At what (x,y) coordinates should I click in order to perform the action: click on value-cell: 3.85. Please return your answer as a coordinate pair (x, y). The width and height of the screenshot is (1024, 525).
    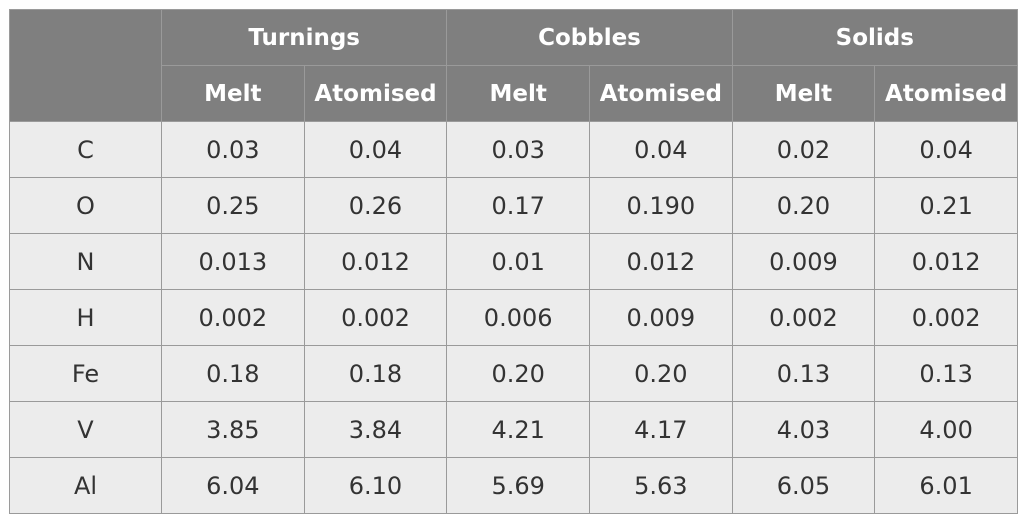
    Looking at the image, I should click on (233, 429).